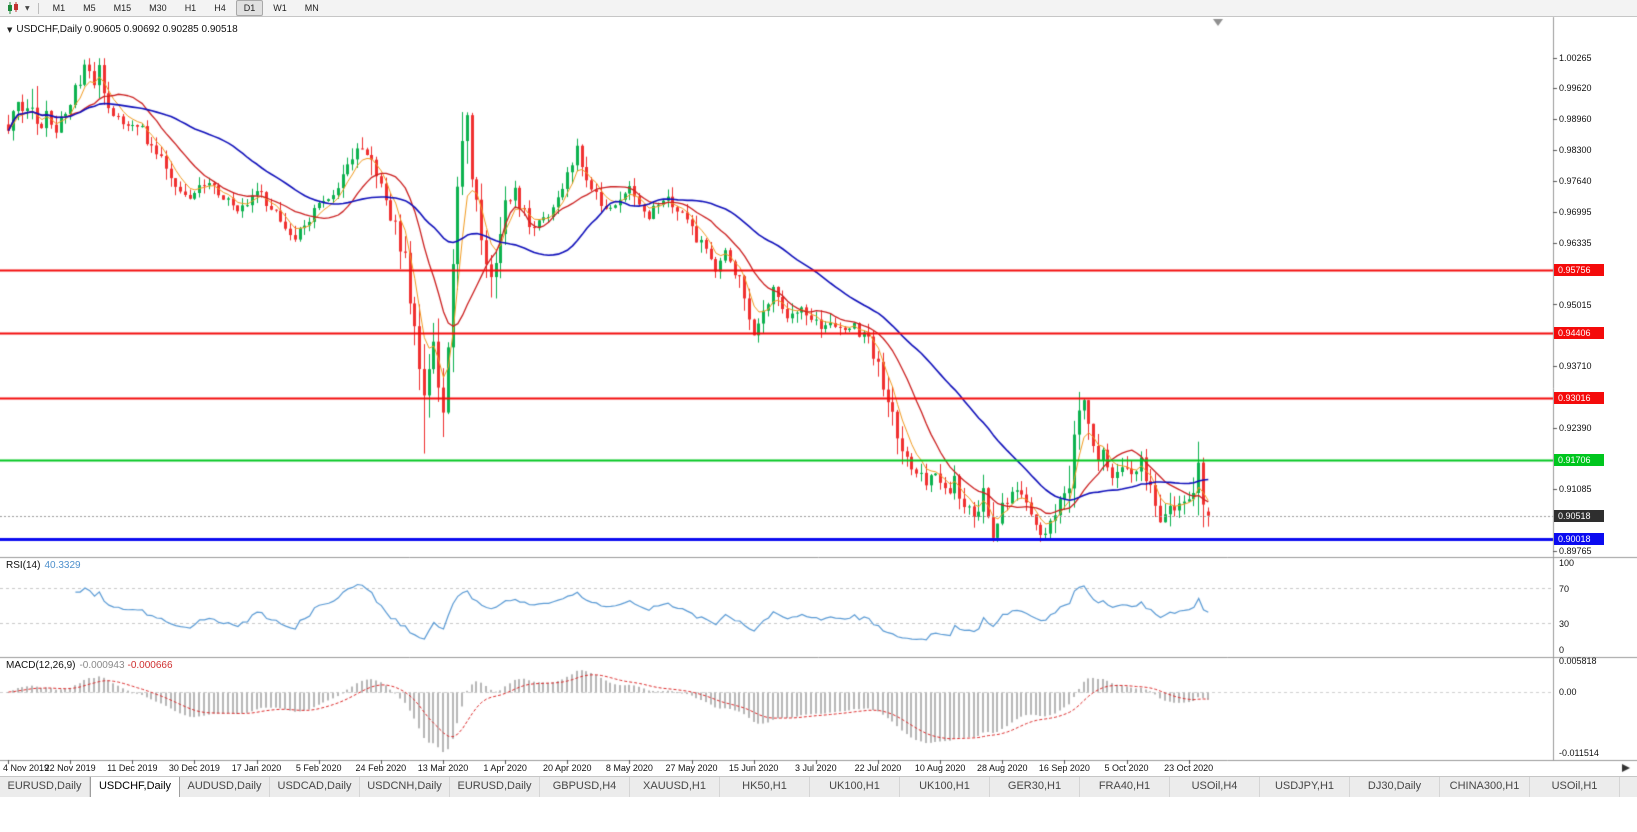 This screenshot has height=832, width=1637. I want to click on rsi-value: 40.3329, so click(62, 565).